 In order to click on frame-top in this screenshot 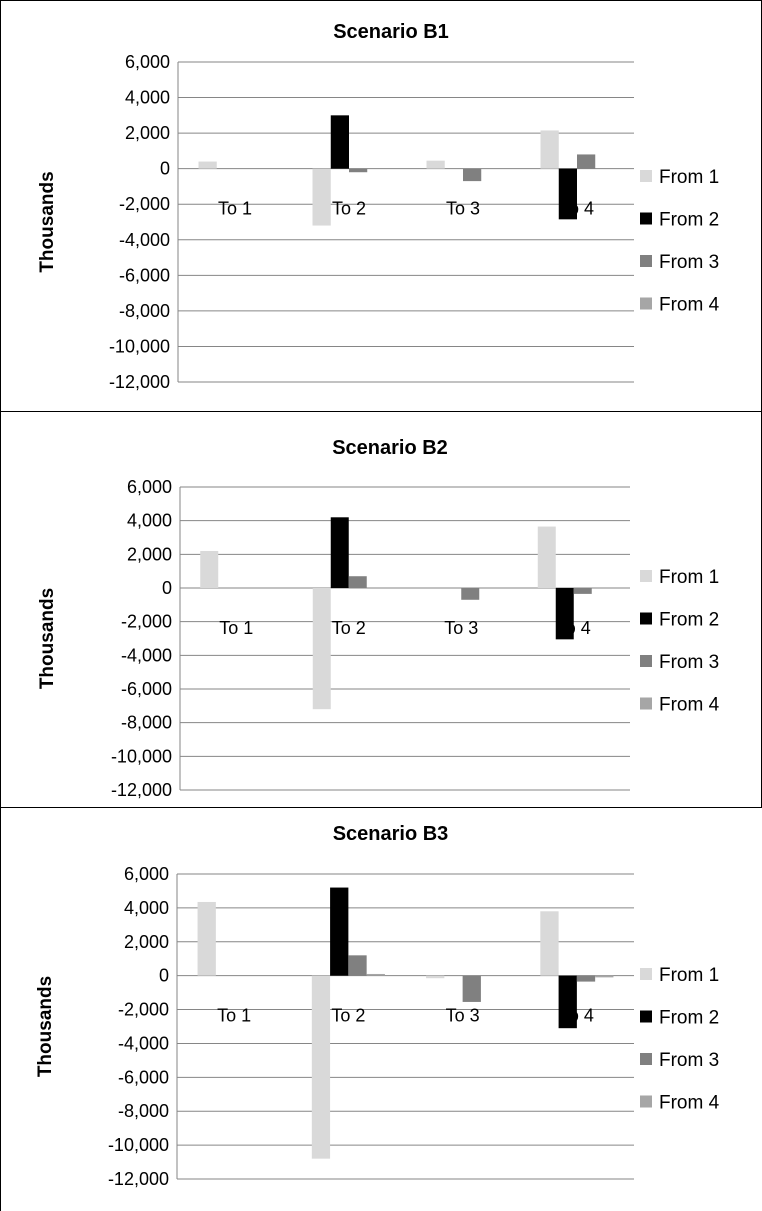, I will do `click(381, 0)`.